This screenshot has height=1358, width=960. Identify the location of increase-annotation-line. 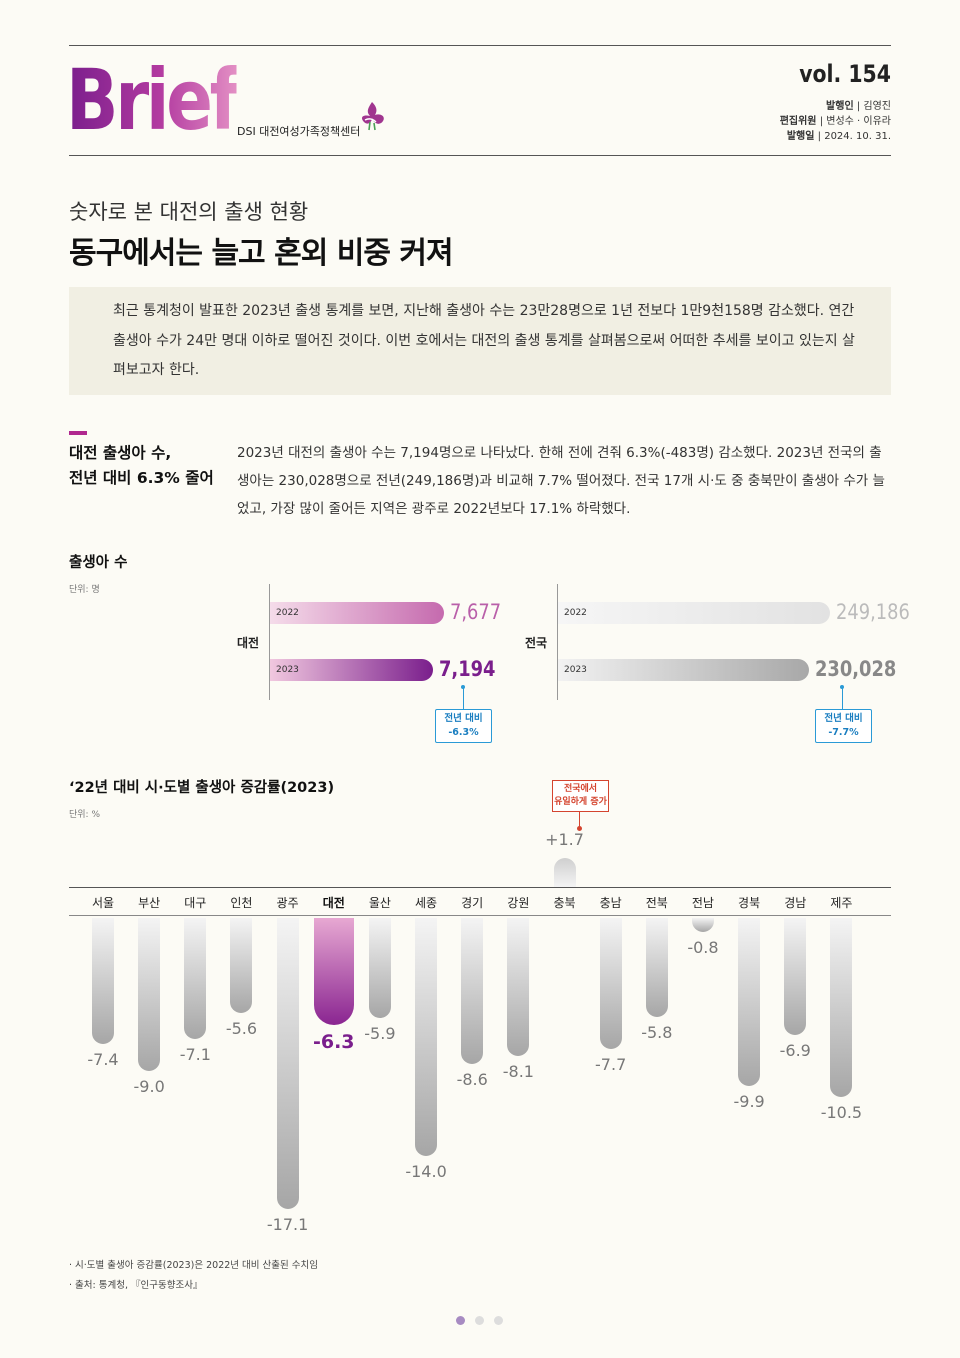
(579, 820).